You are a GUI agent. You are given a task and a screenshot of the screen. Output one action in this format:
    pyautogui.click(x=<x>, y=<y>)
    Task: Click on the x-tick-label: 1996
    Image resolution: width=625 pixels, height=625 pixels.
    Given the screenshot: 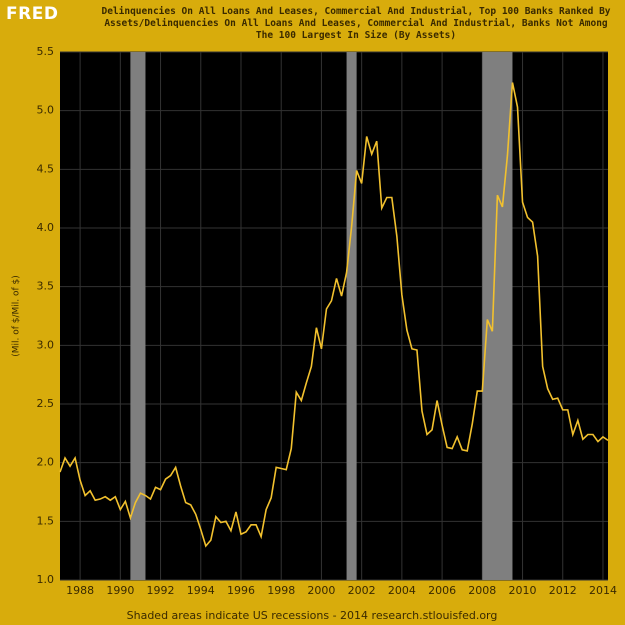 What is the action you would take?
    pyautogui.click(x=241, y=590)
    